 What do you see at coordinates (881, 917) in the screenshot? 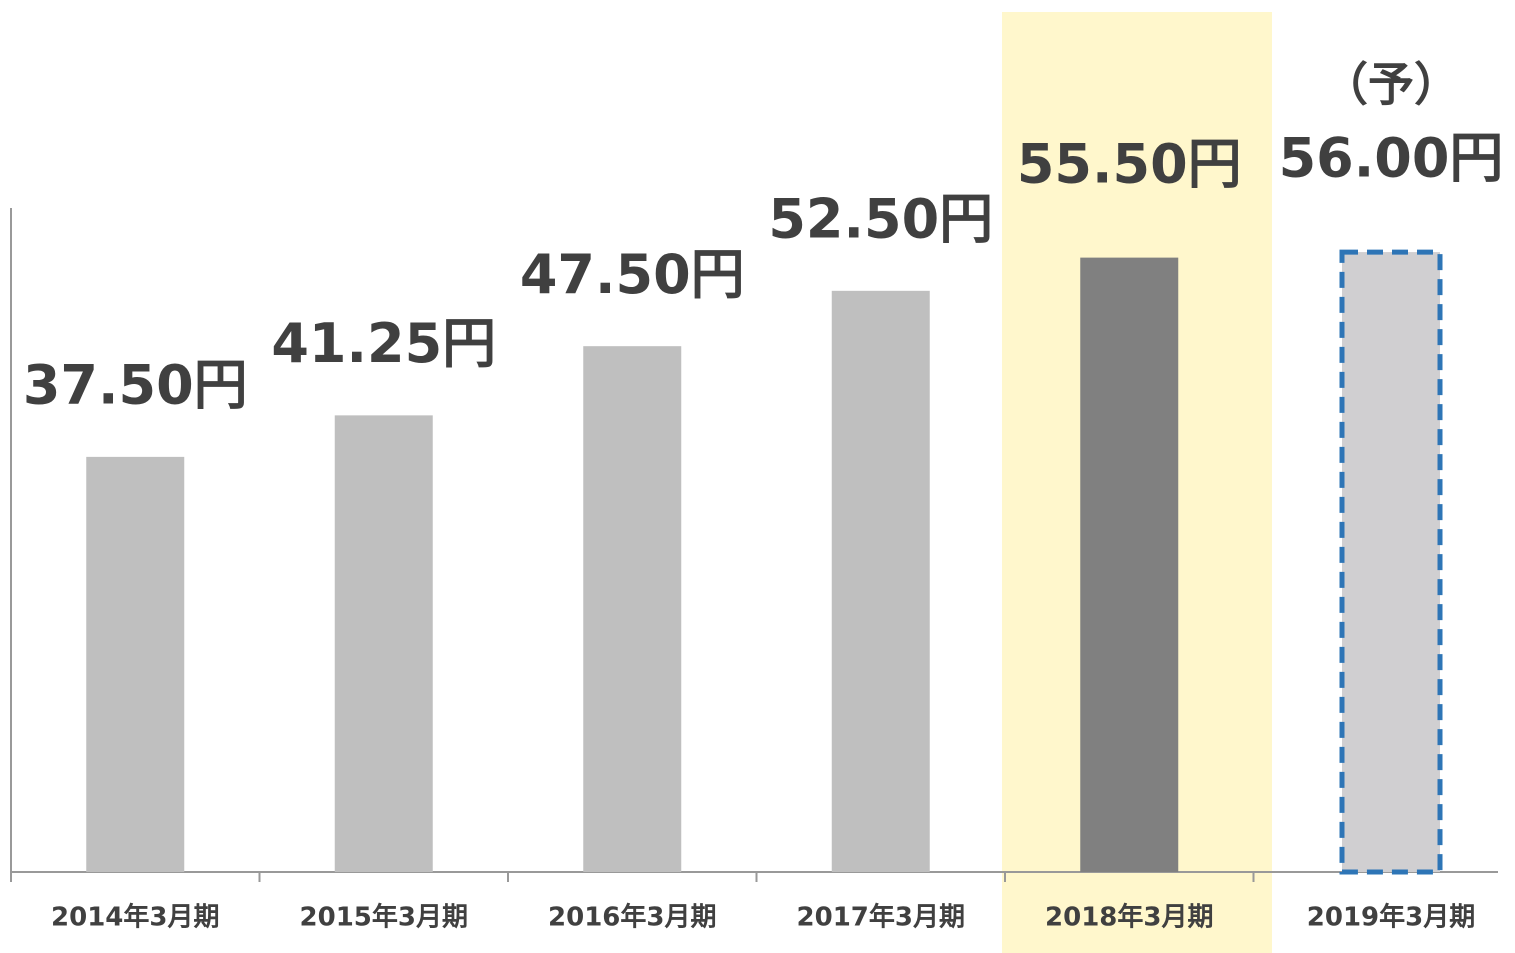
I see `category-label: 2017年3月期` at bounding box center [881, 917].